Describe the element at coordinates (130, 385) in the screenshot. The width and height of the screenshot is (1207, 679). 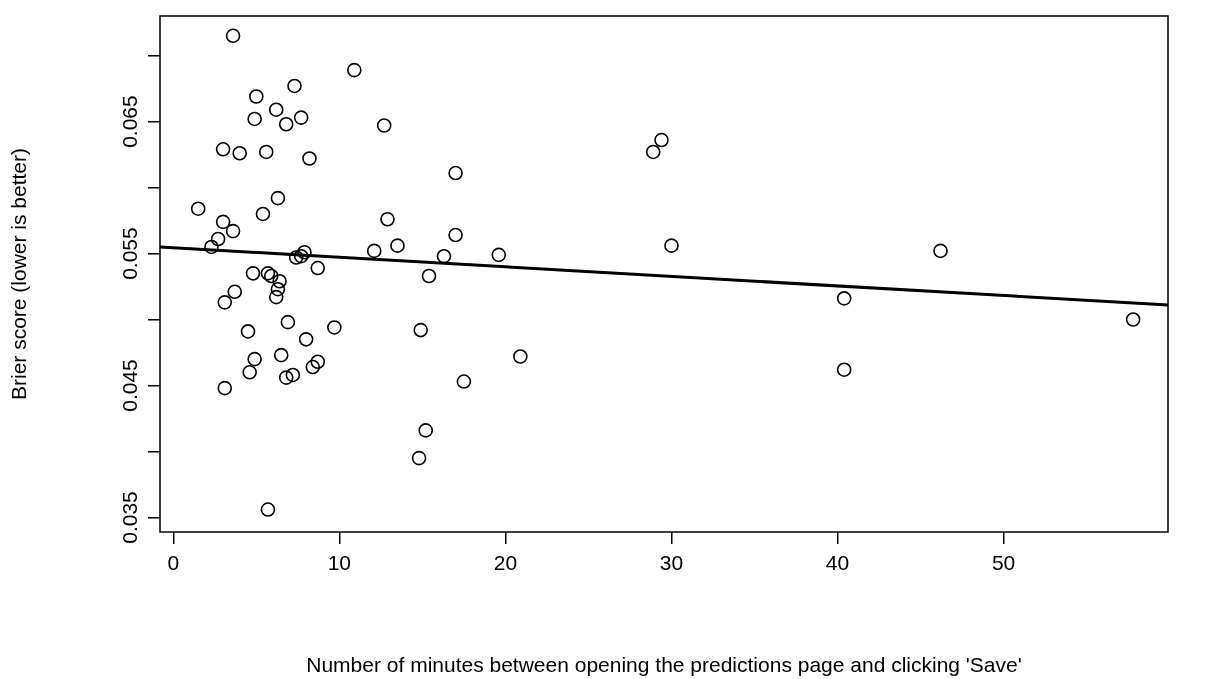
I see `y-tick-label: 0.045` at that location.